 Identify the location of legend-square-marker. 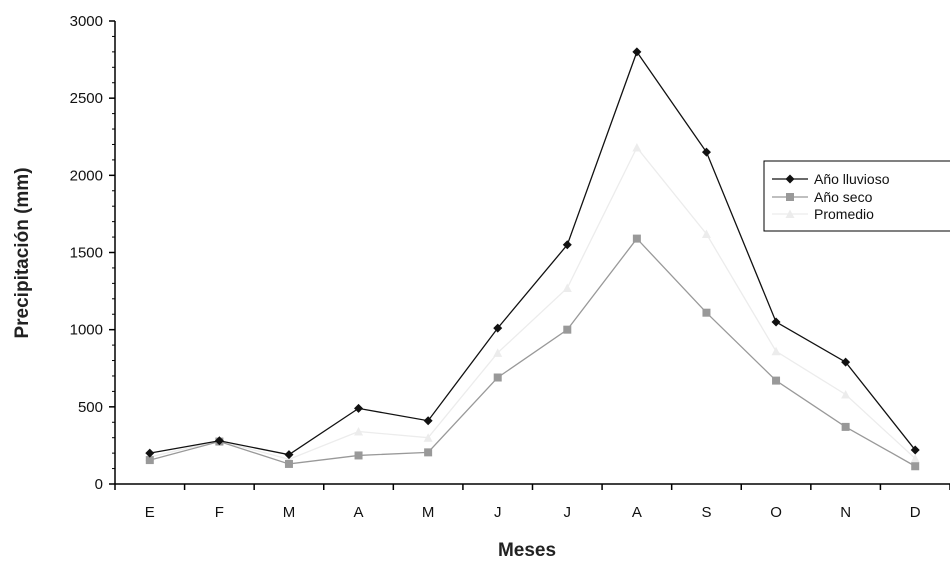
(790, 197).